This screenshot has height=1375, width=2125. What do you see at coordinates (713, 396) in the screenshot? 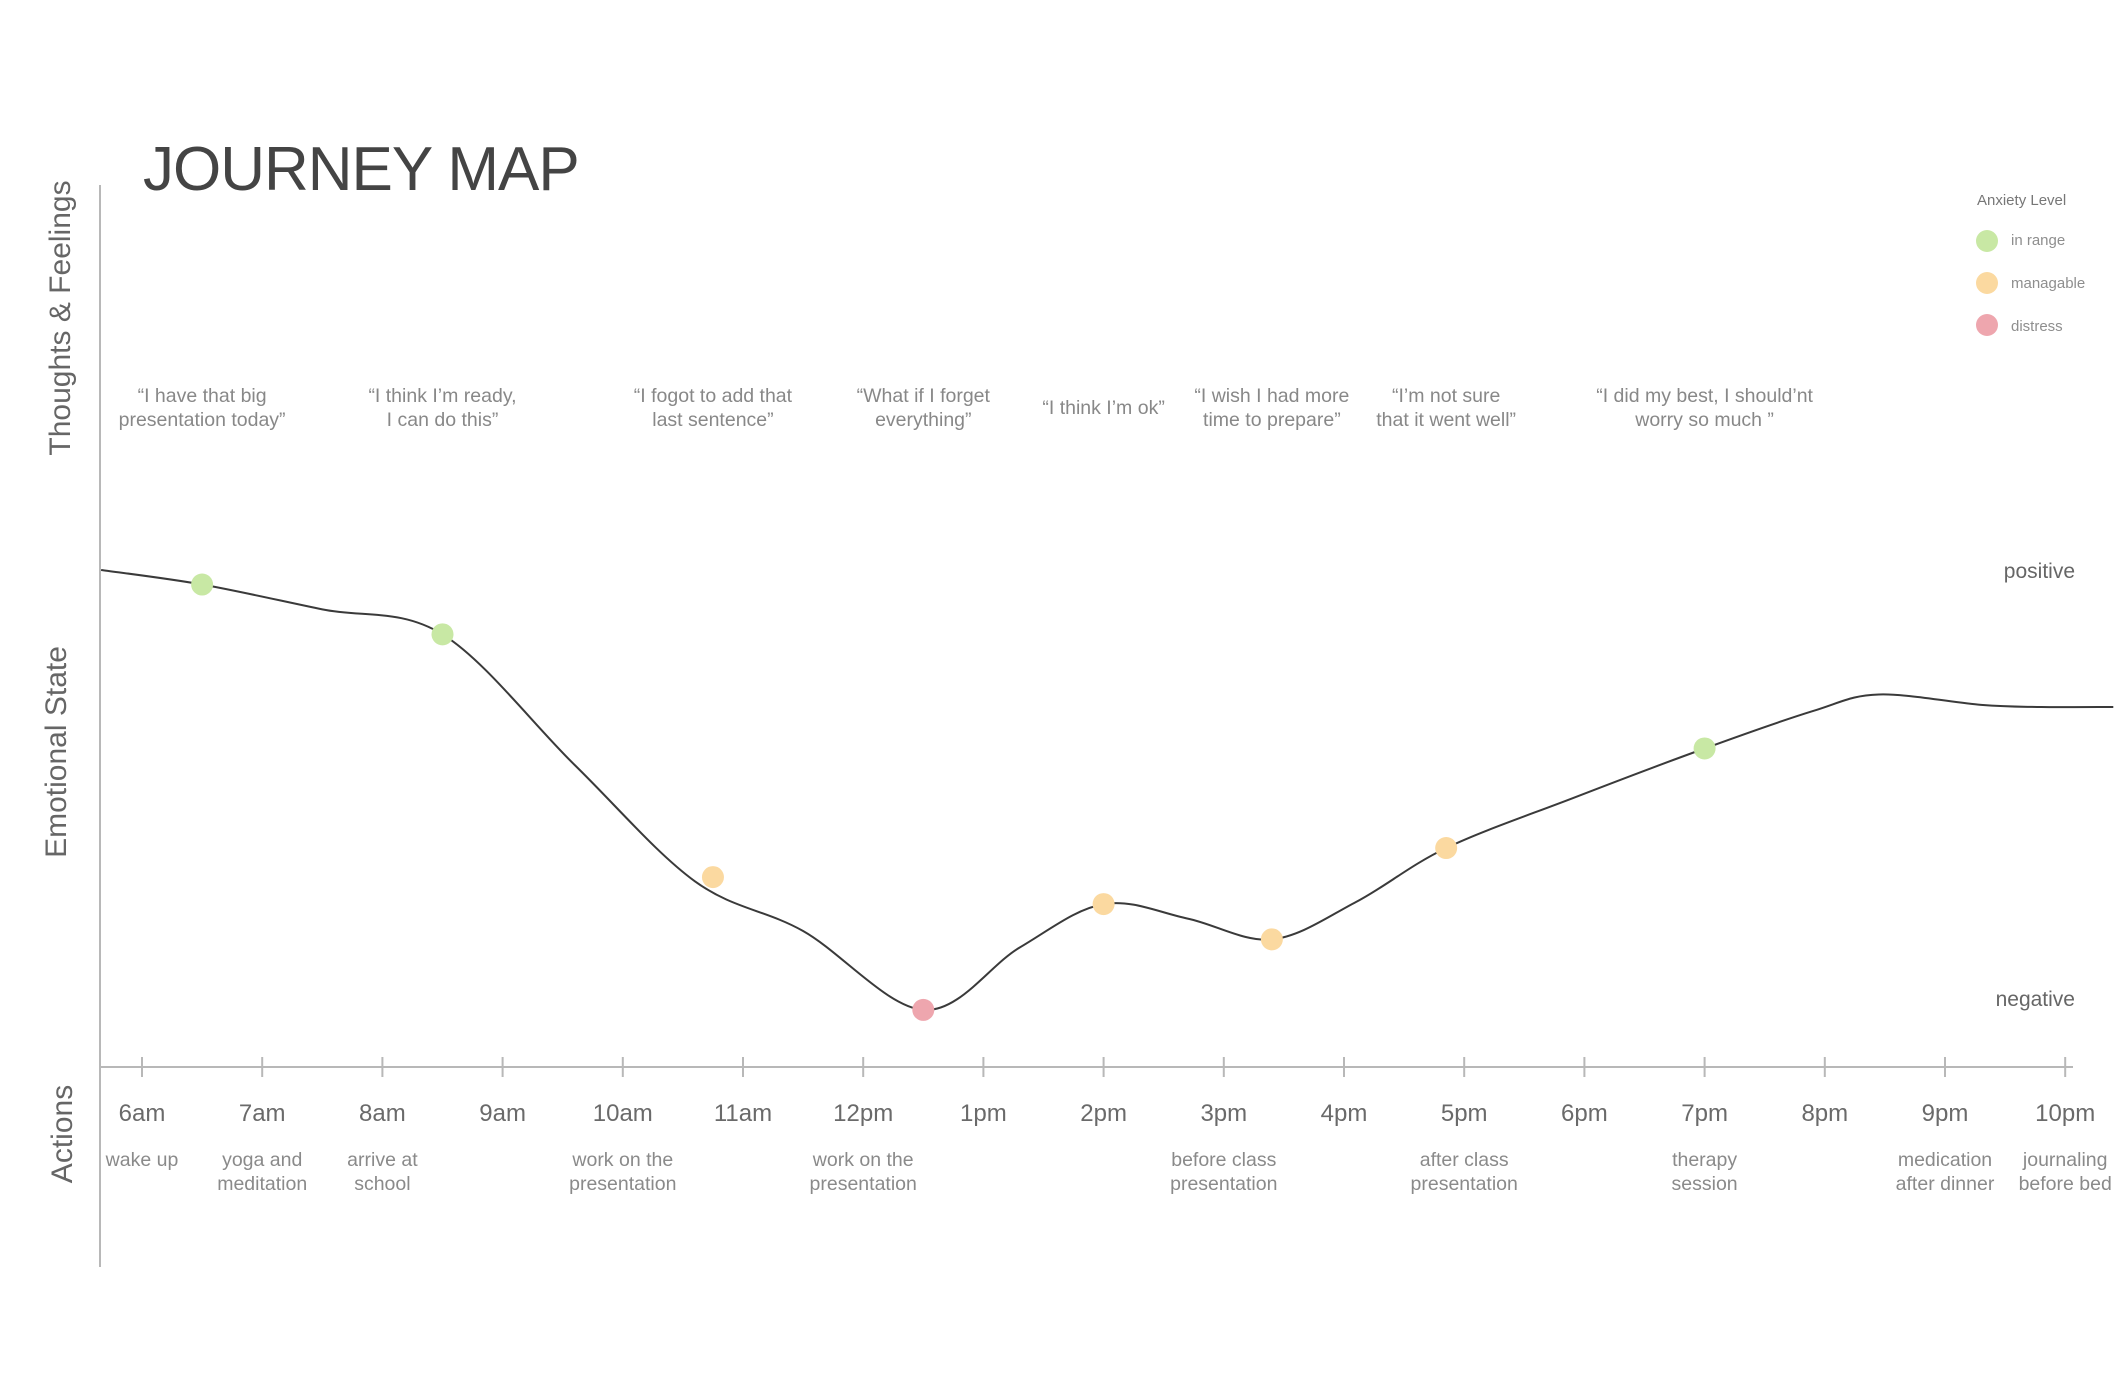
I see `thought-quote-2-line: “I fogot to add that` at bounding box center [713, 396].